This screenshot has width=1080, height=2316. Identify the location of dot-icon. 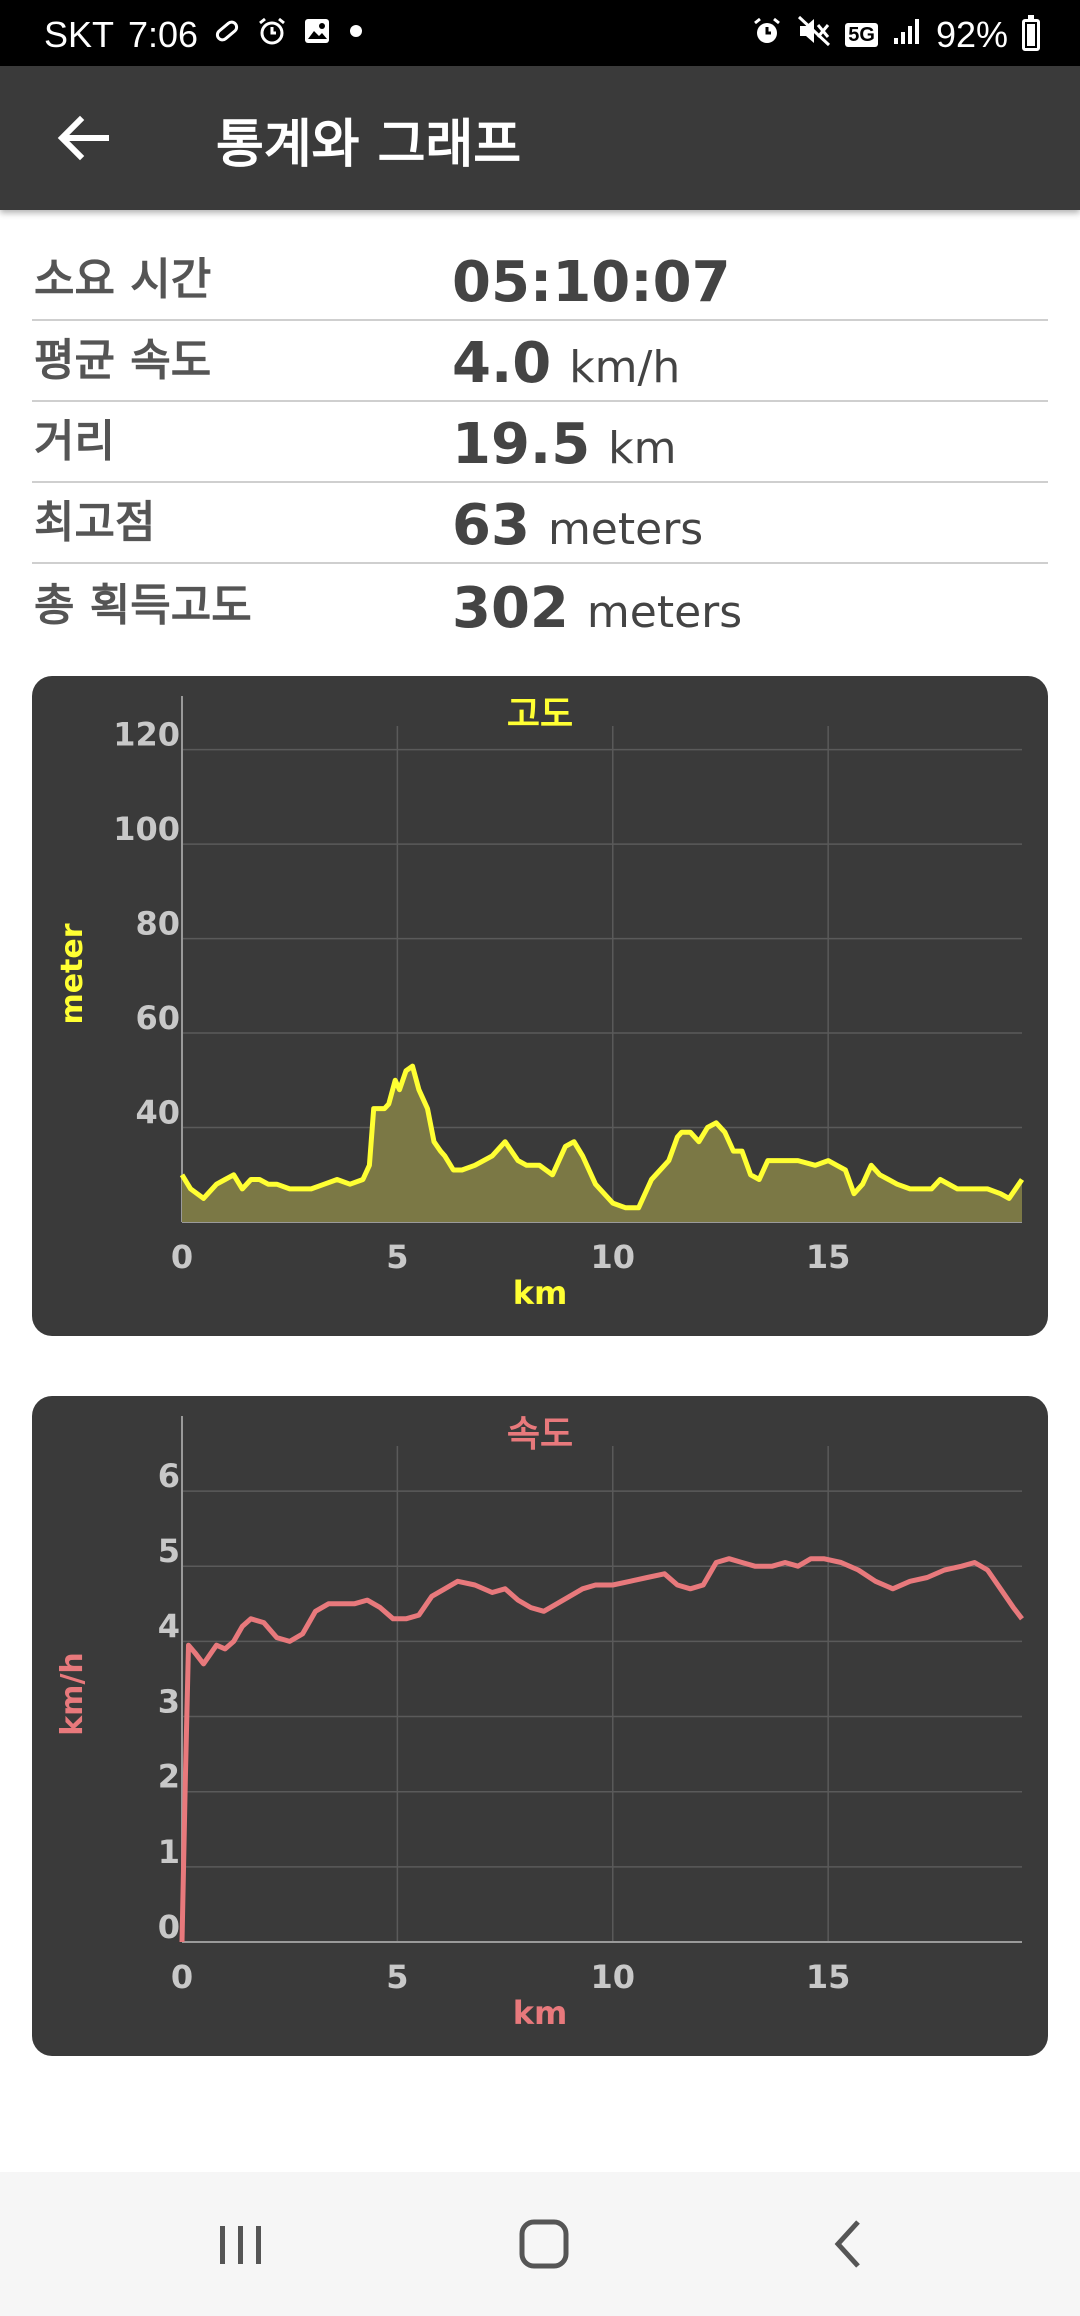
(356, 35).